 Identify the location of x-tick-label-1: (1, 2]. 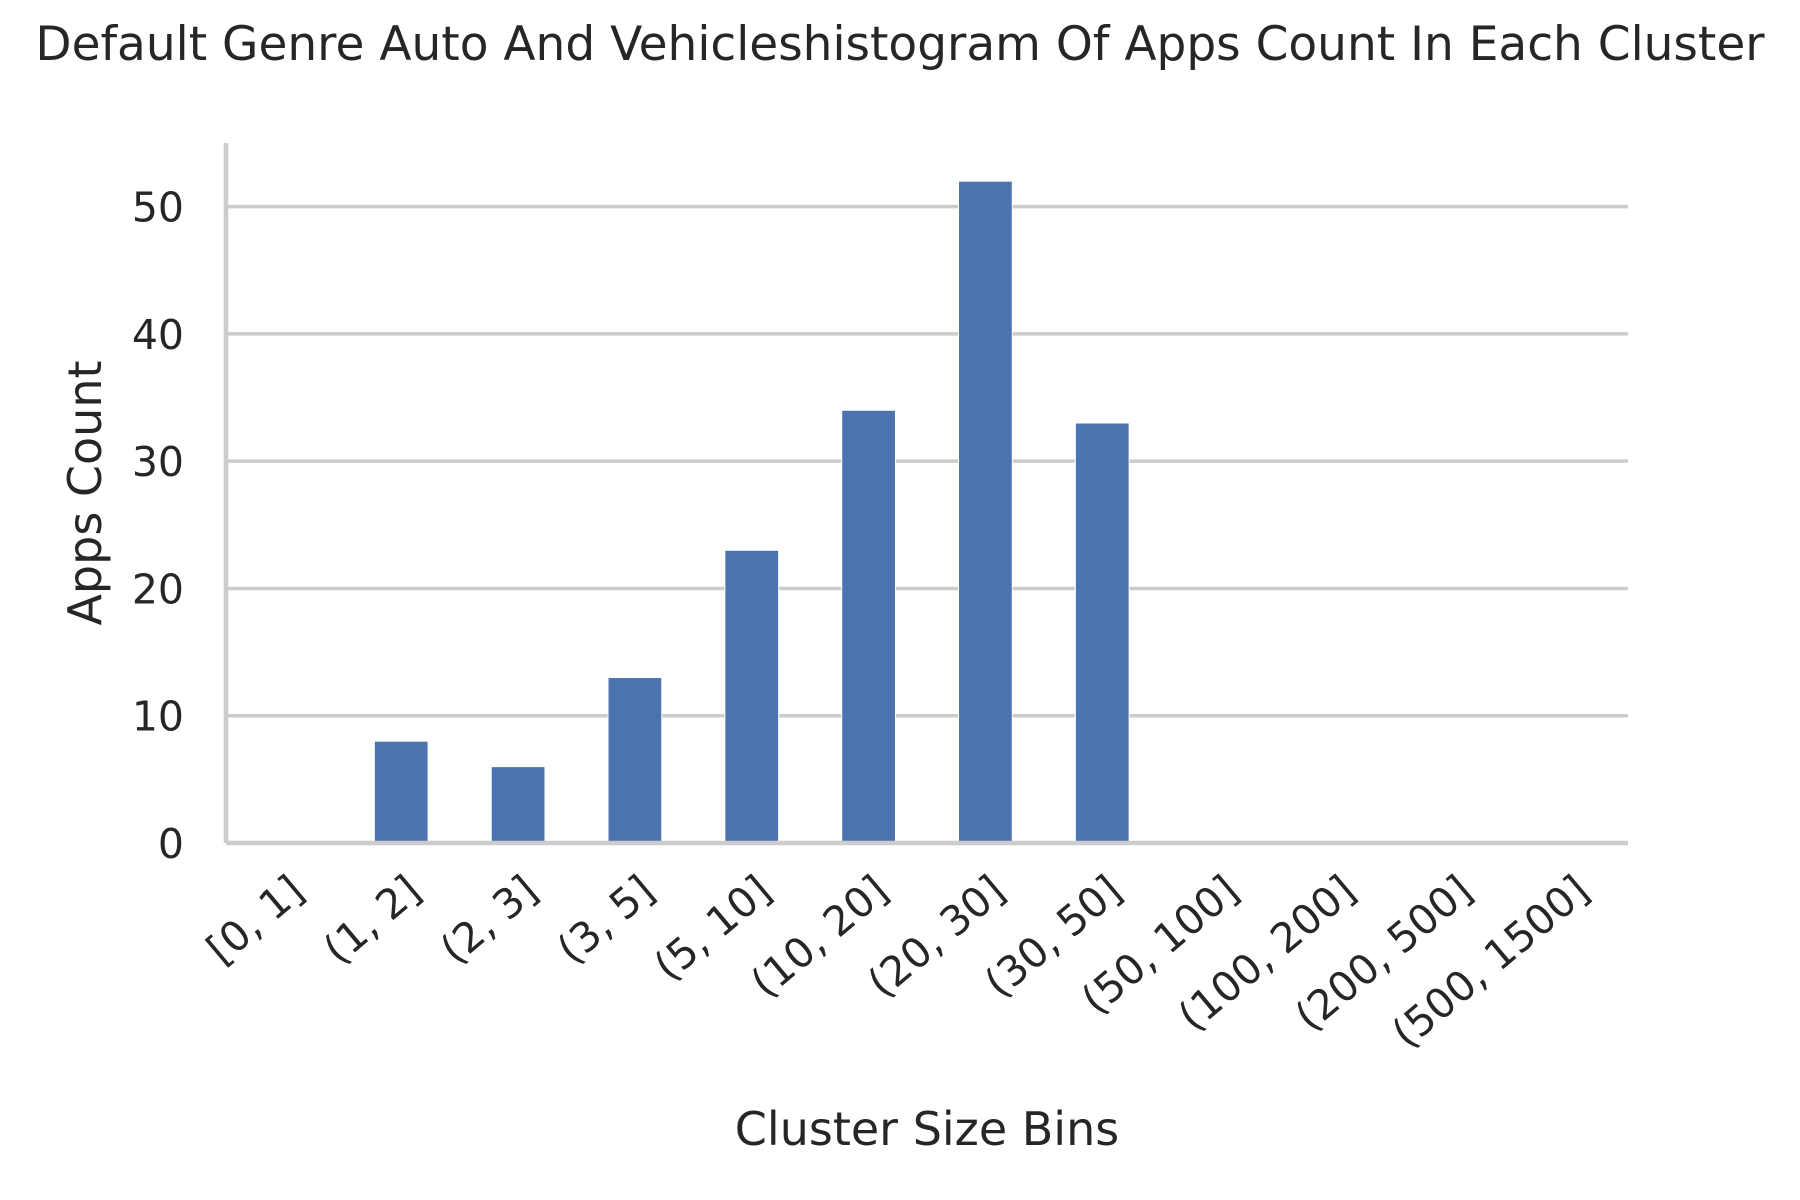
(371, 920).